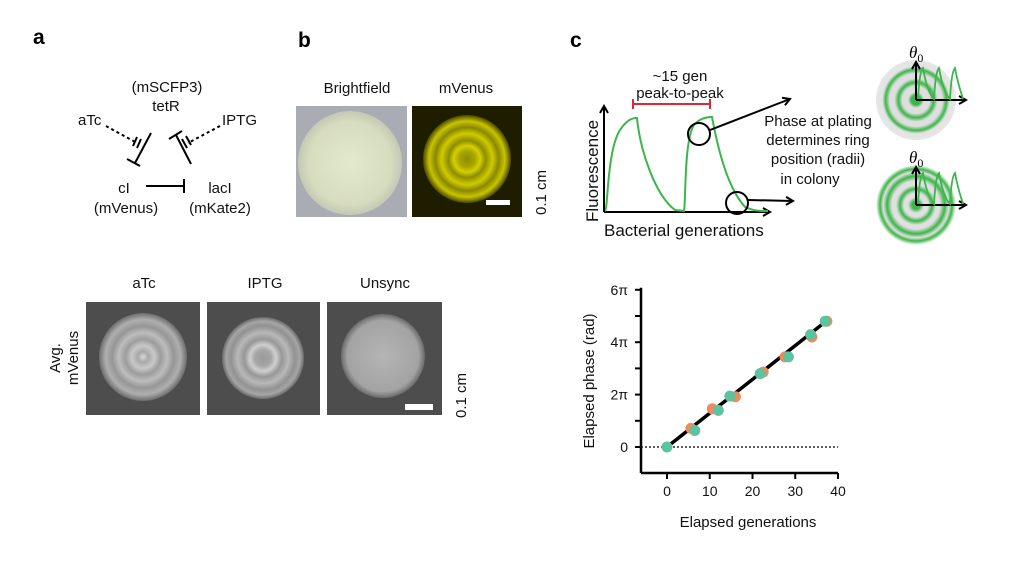 This screenshot has height=576, width=1024. What do you see at coordinates (667, 491) in the screenshot?
I see `x-tick-label: 0` at bounding box center [667, 491].